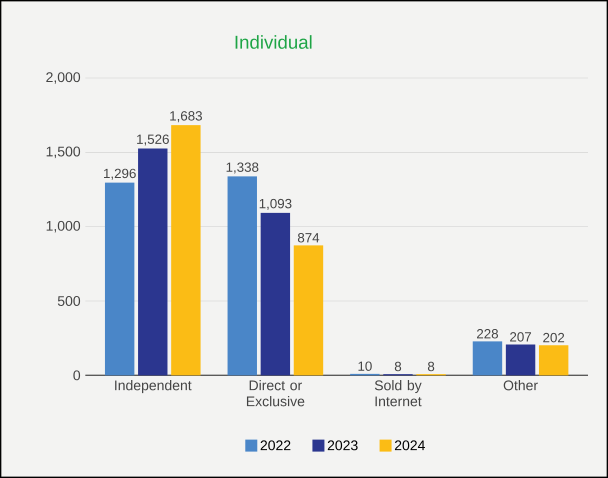 The image size is (608, 478). I want to click on data-label: 1,093, so click(276, 204).